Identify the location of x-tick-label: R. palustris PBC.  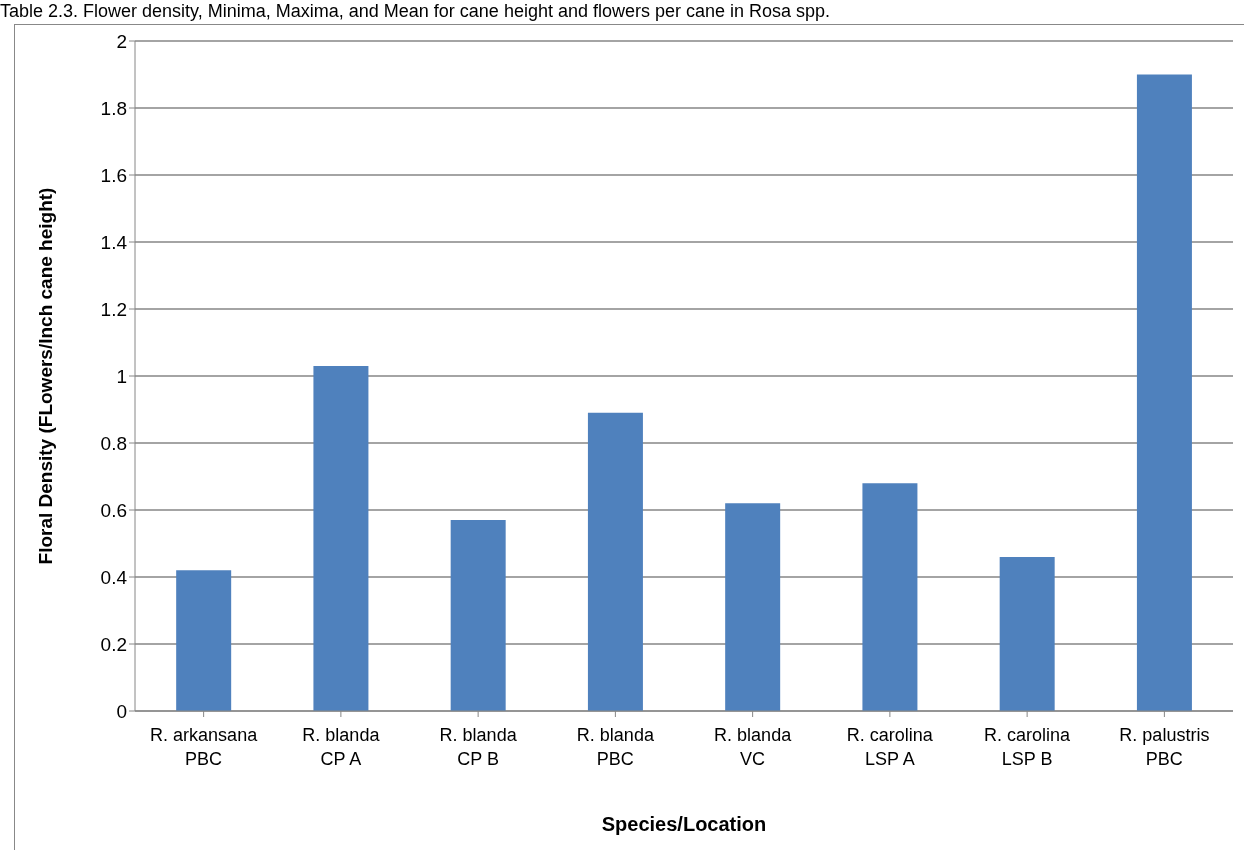
(1164, 747).